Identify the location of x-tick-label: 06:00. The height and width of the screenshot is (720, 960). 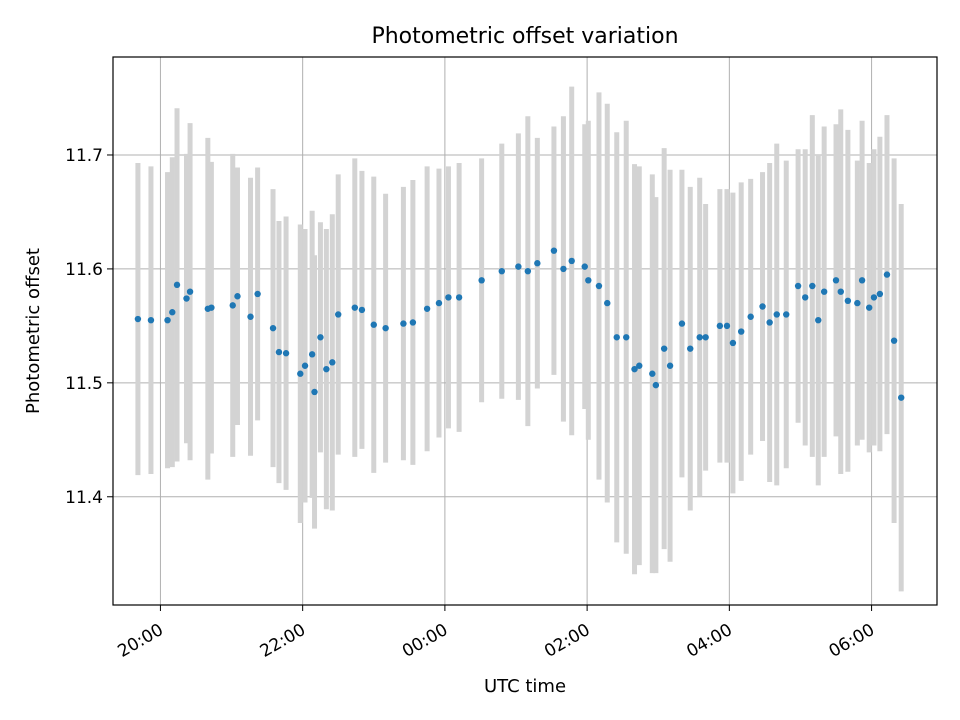
(852, 641).